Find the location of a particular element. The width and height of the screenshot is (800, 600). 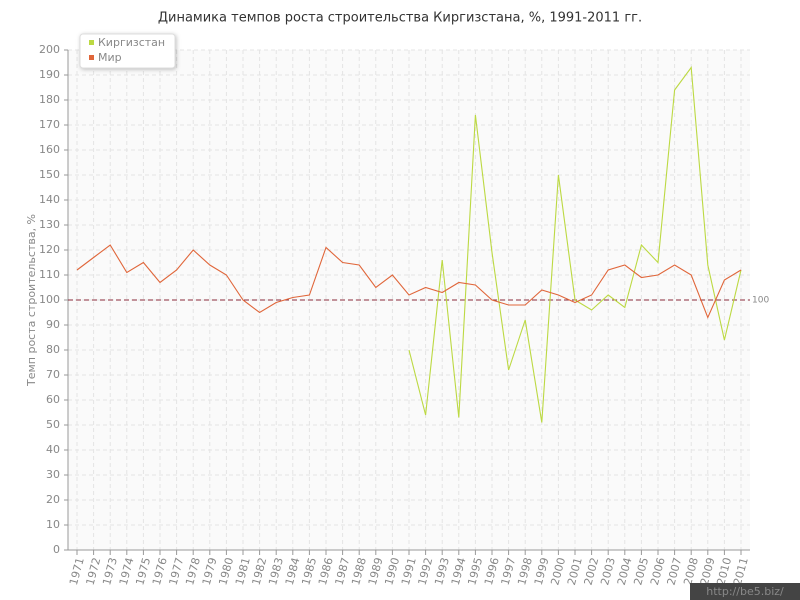

y-tick-label: 160 is located at coordinates (49, 149).